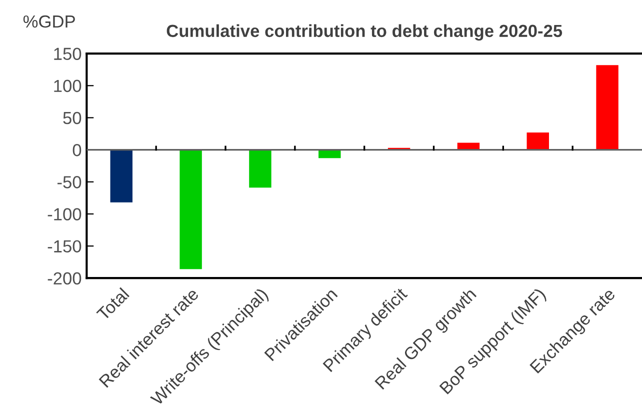 The image size is (642, 412). I want to click on y-tick-label: -200, so click(65, 278).